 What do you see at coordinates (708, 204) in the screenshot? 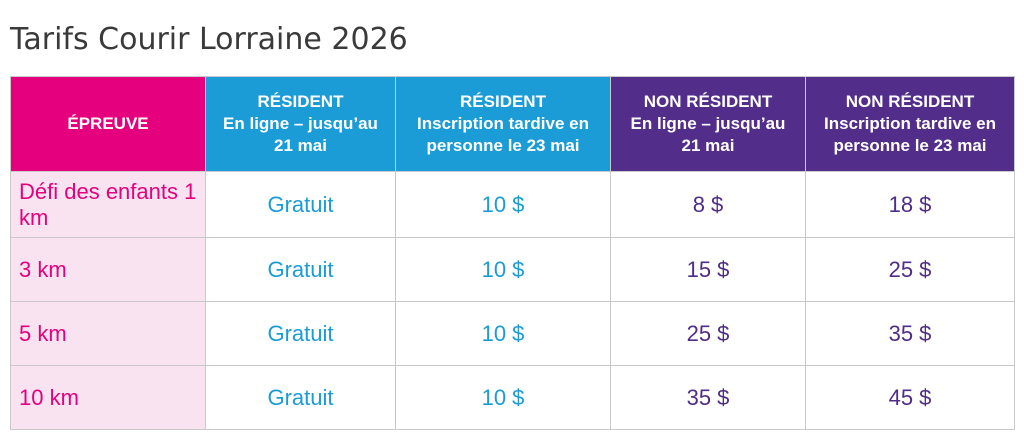
I see `price-cell: 8 $` at bounding box center [708, 204].